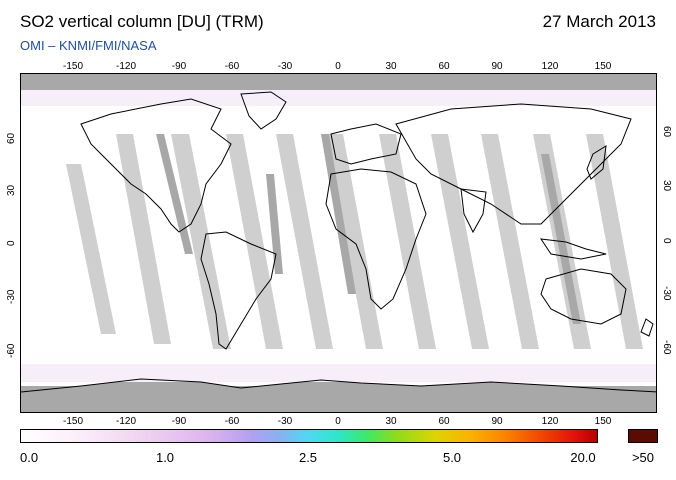  I want to click on colorbar-label: 2.5, so click(308, 457).